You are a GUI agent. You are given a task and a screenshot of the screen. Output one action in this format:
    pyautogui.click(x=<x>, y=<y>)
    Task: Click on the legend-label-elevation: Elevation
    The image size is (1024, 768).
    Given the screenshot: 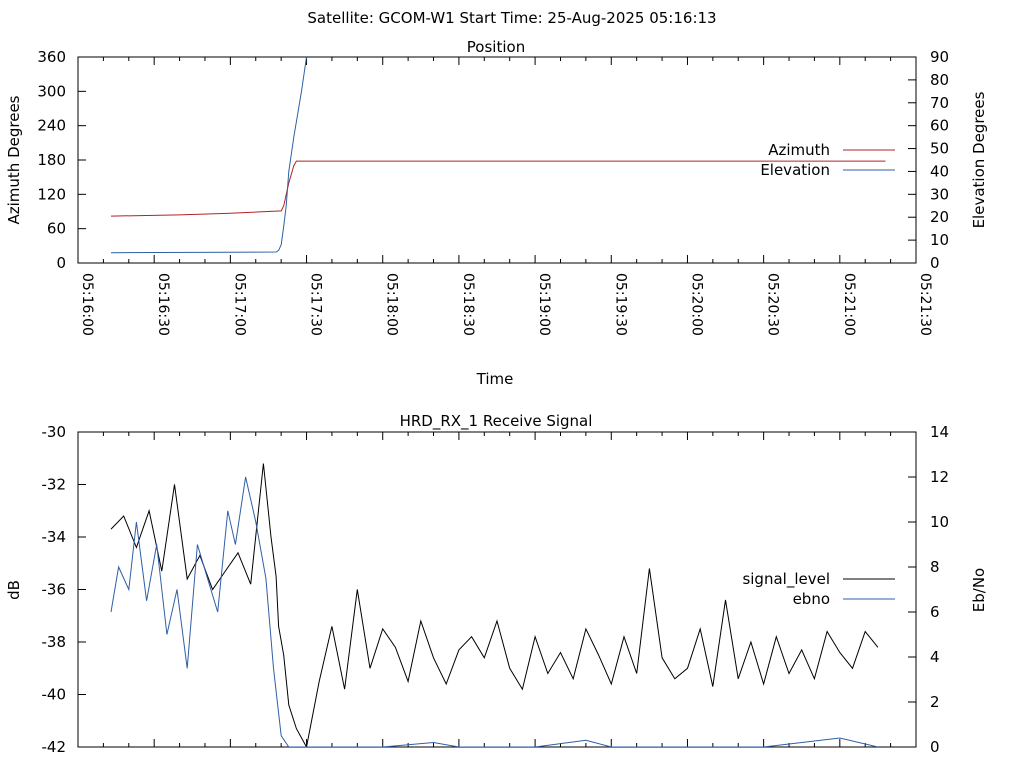 What is the action you would take?
    pyautogui.click(x=795, y=170)
    